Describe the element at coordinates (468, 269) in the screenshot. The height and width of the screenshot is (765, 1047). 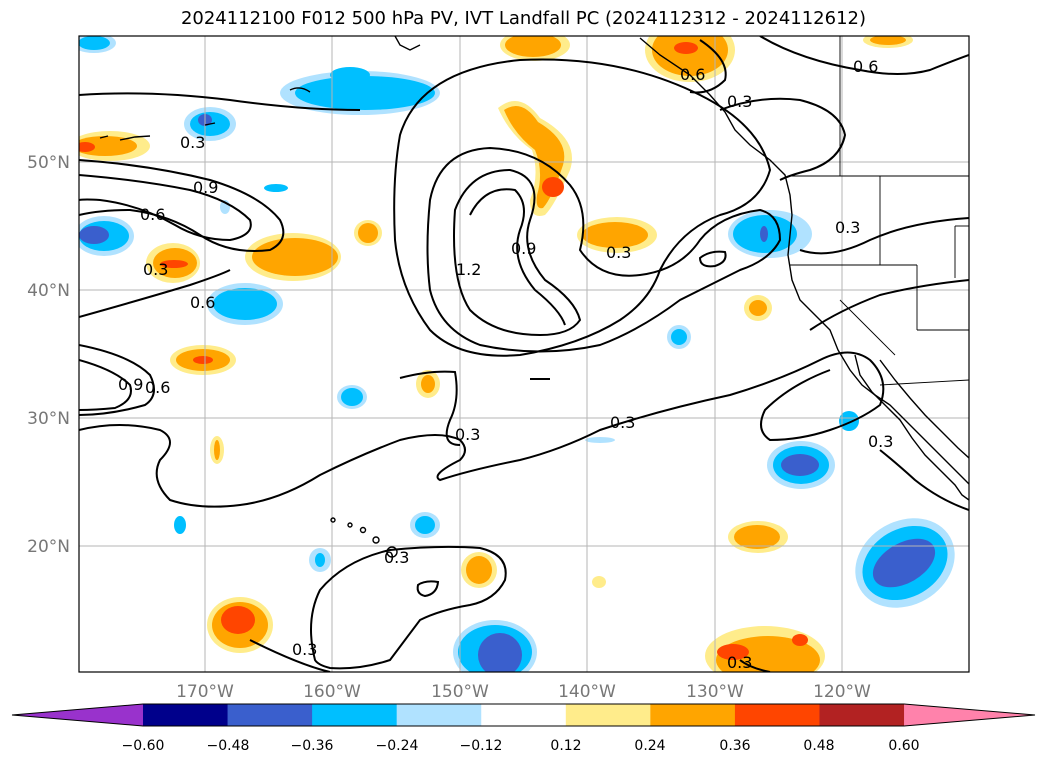
I see `contour-label: 1.2` at that location.